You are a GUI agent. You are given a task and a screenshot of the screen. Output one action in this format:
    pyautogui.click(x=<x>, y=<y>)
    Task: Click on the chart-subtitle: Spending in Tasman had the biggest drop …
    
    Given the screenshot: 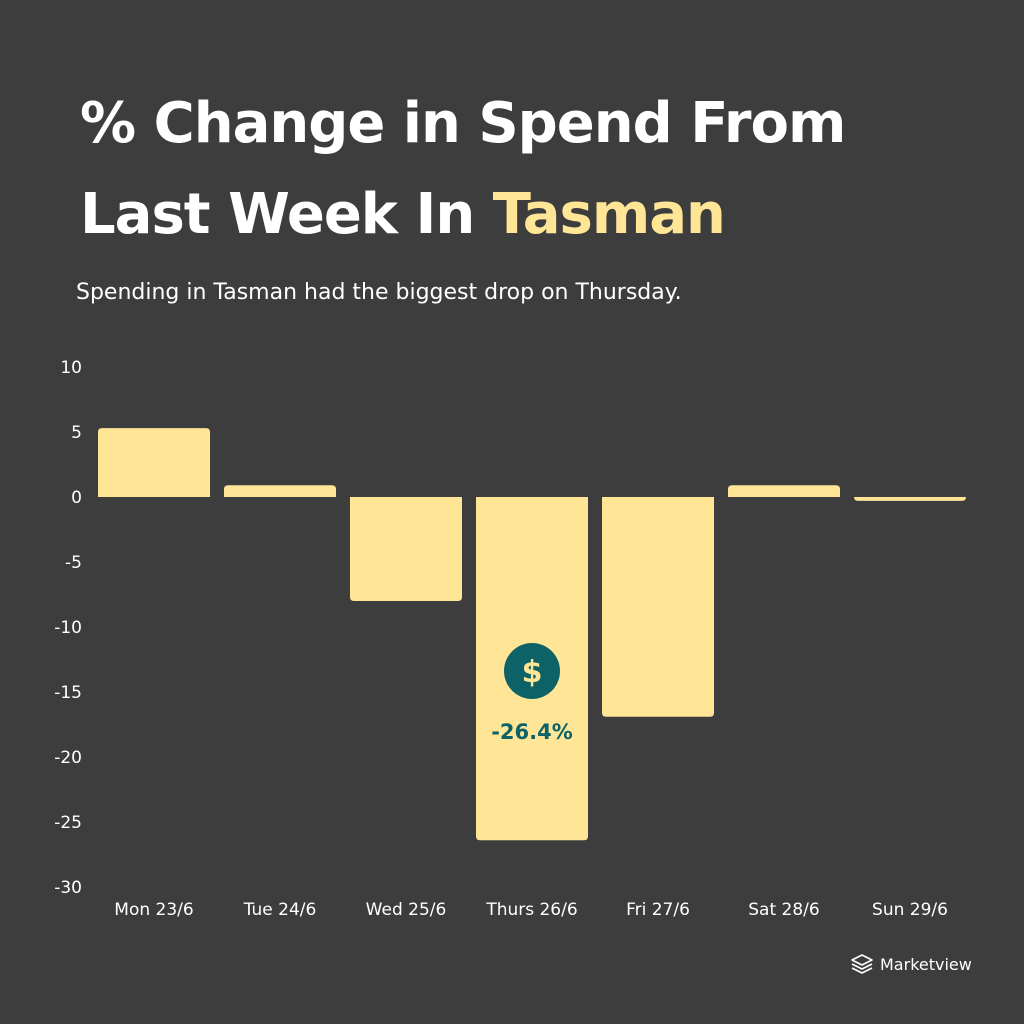 What is the action you would take?
    pyautogui.click(x=379, y=292)
    